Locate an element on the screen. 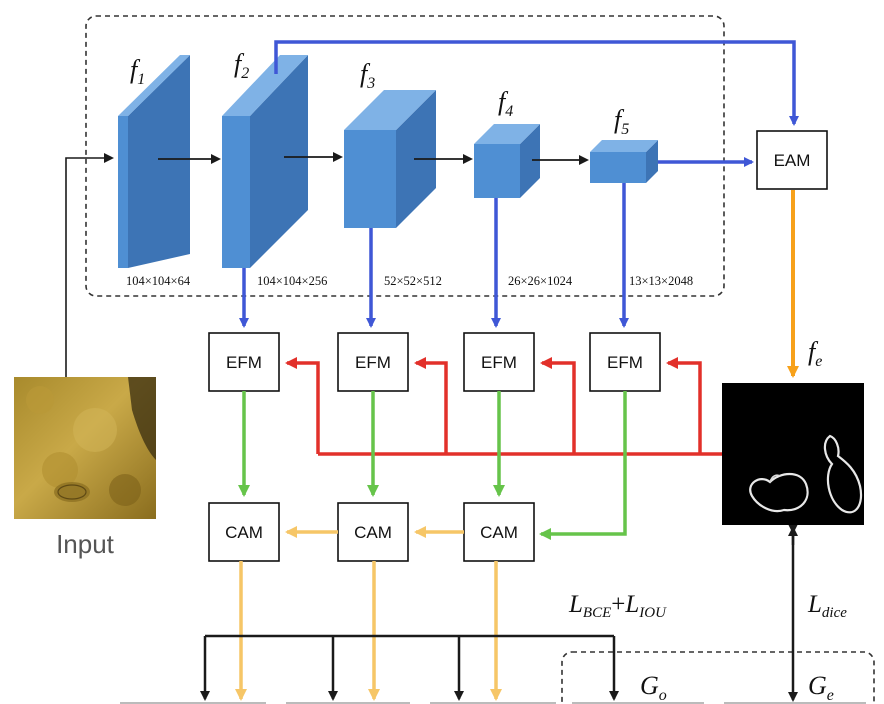  input-label: Input is located at coordinates (85, 544).